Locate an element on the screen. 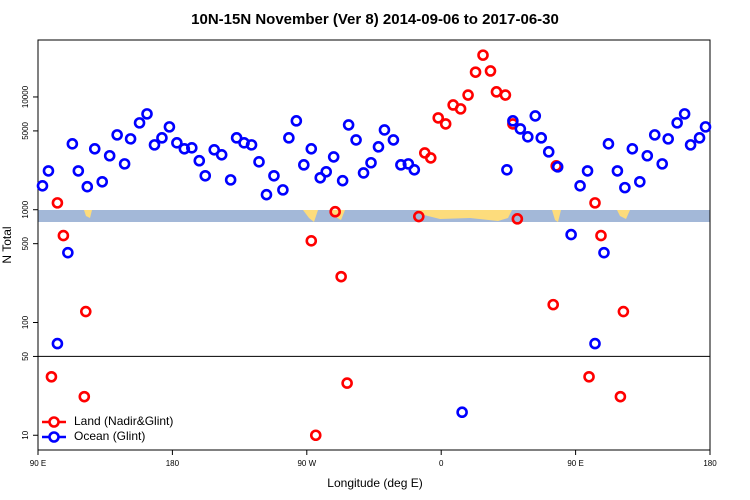  ocean-band is located at coordinates (374, 216).